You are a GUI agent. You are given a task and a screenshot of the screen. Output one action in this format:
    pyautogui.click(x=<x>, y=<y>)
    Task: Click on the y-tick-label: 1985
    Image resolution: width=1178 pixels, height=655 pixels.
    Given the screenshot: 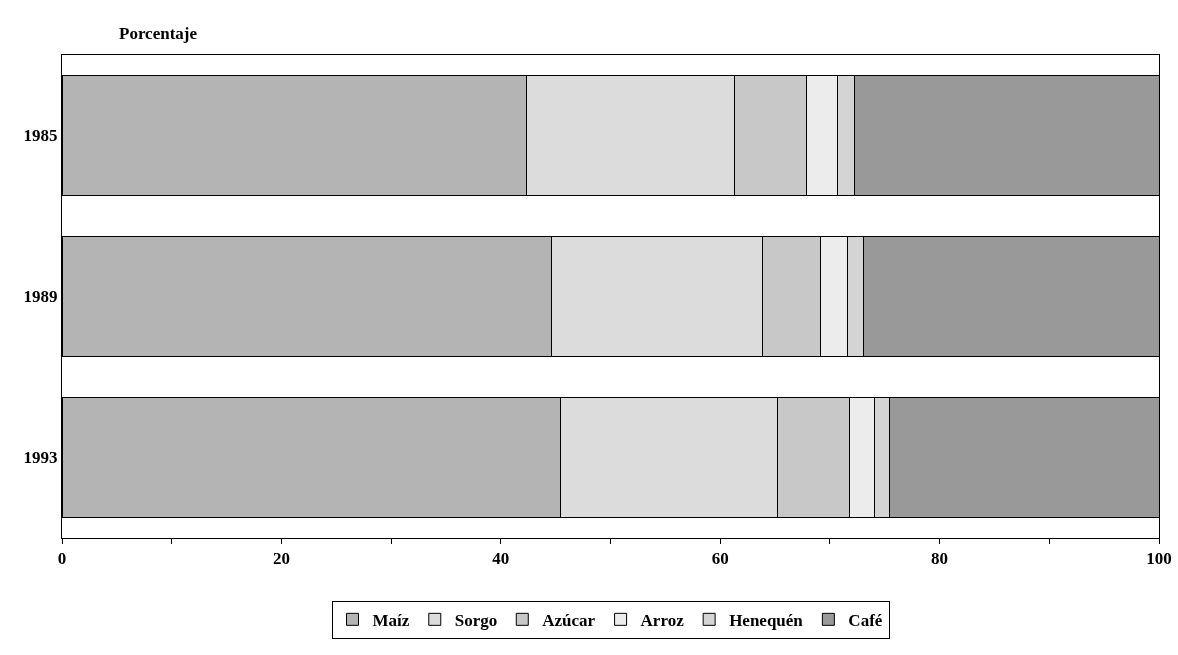 What is the action you would take?
    pyautogui.click(x=40, y=136)
    